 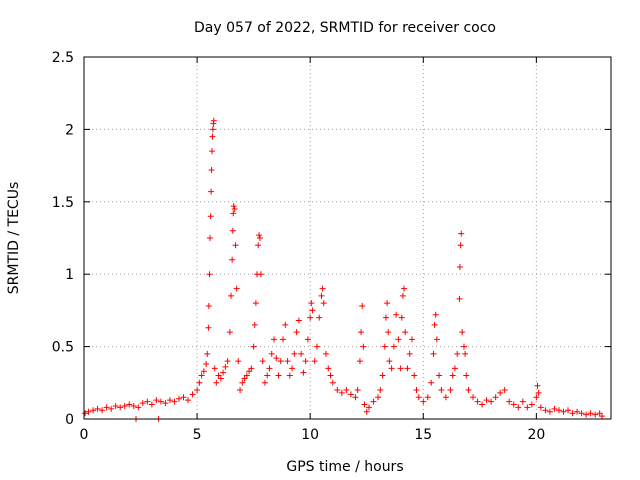 I want to click on y-tick-label: 0.5, so click(x=63, y=348).